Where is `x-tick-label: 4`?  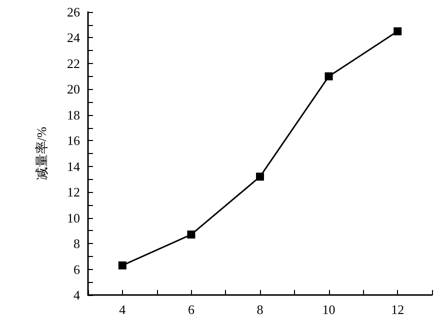 x-tick-label: 4 is located at coordinates (122, 309).